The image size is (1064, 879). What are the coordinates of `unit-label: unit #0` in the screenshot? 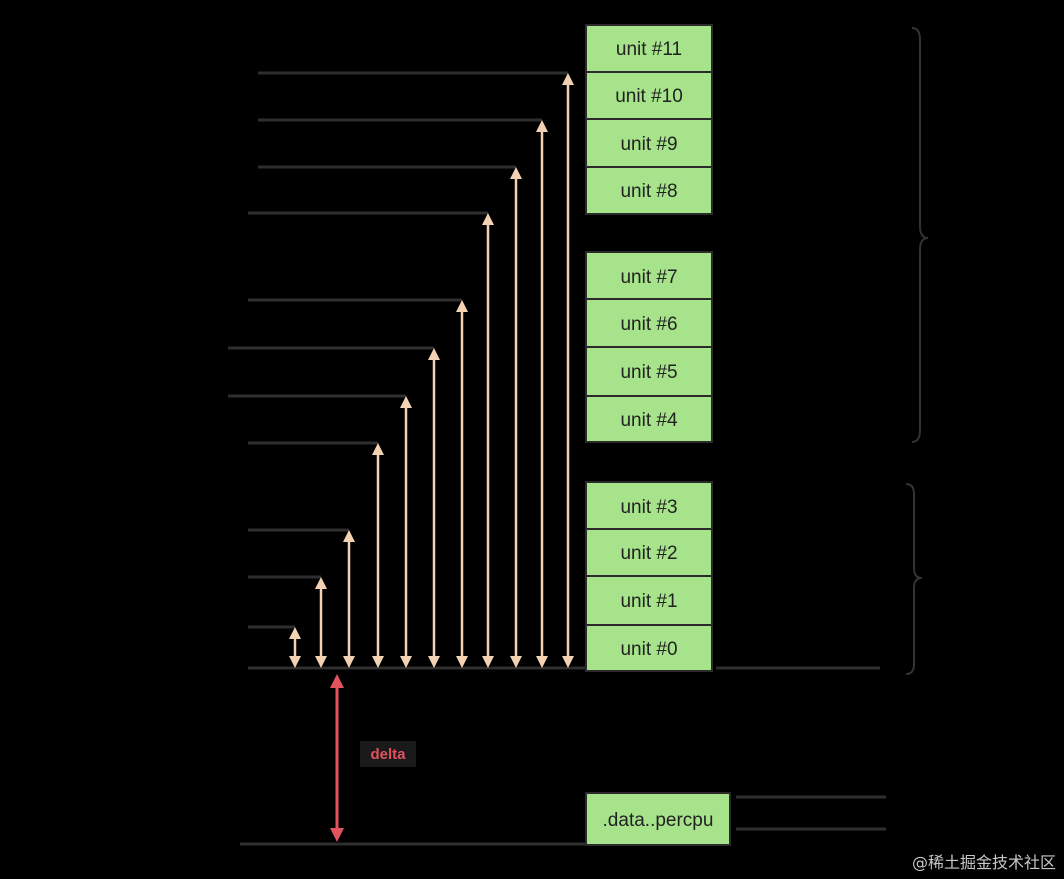 It's located at (648, 649).